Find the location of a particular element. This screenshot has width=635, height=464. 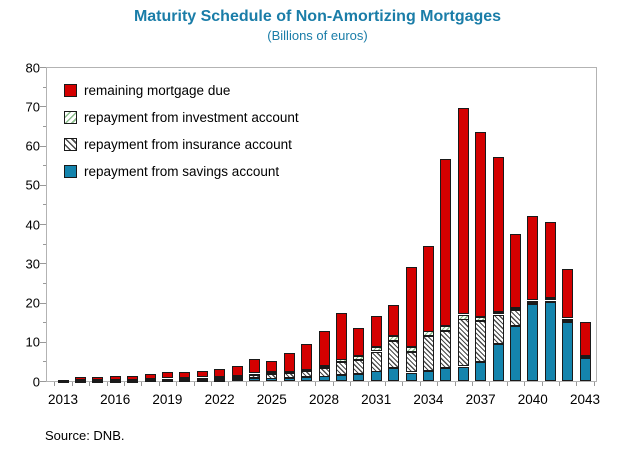

bar-2024-investment is located at coordinates (254, 374).